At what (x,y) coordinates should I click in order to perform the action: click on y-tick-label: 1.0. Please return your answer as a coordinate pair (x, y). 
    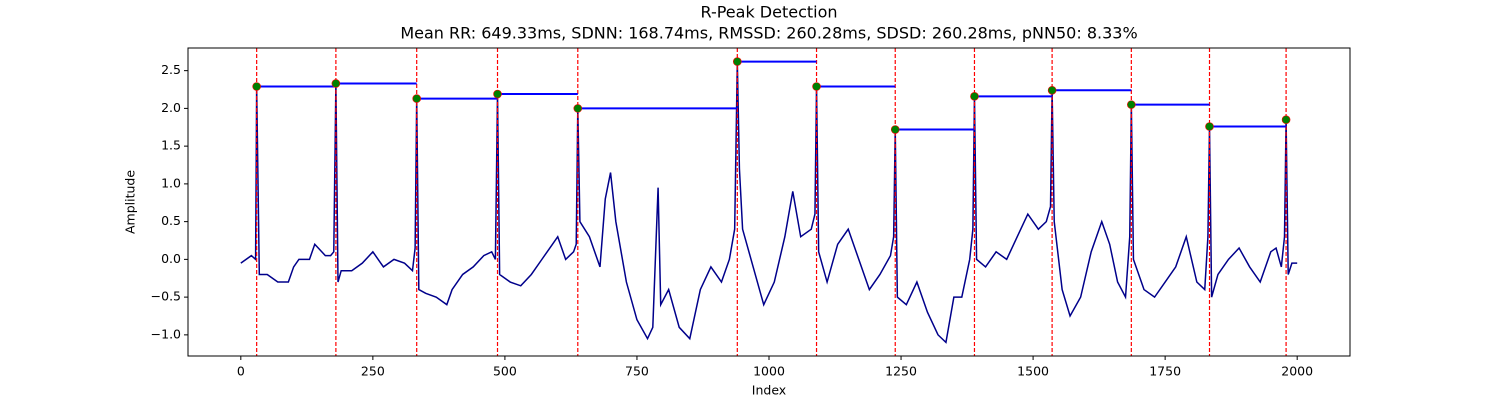
    Looking at the image, I should click on (171, 182).